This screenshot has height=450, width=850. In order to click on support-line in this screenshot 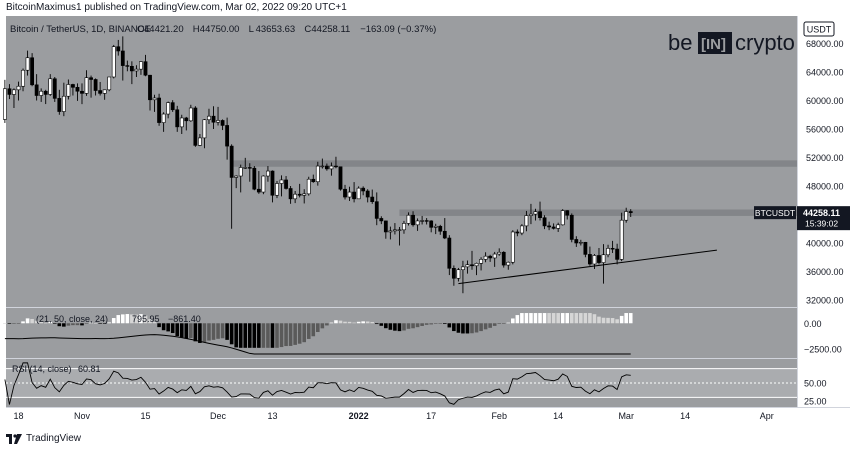, I will do `click(587, 267)`.